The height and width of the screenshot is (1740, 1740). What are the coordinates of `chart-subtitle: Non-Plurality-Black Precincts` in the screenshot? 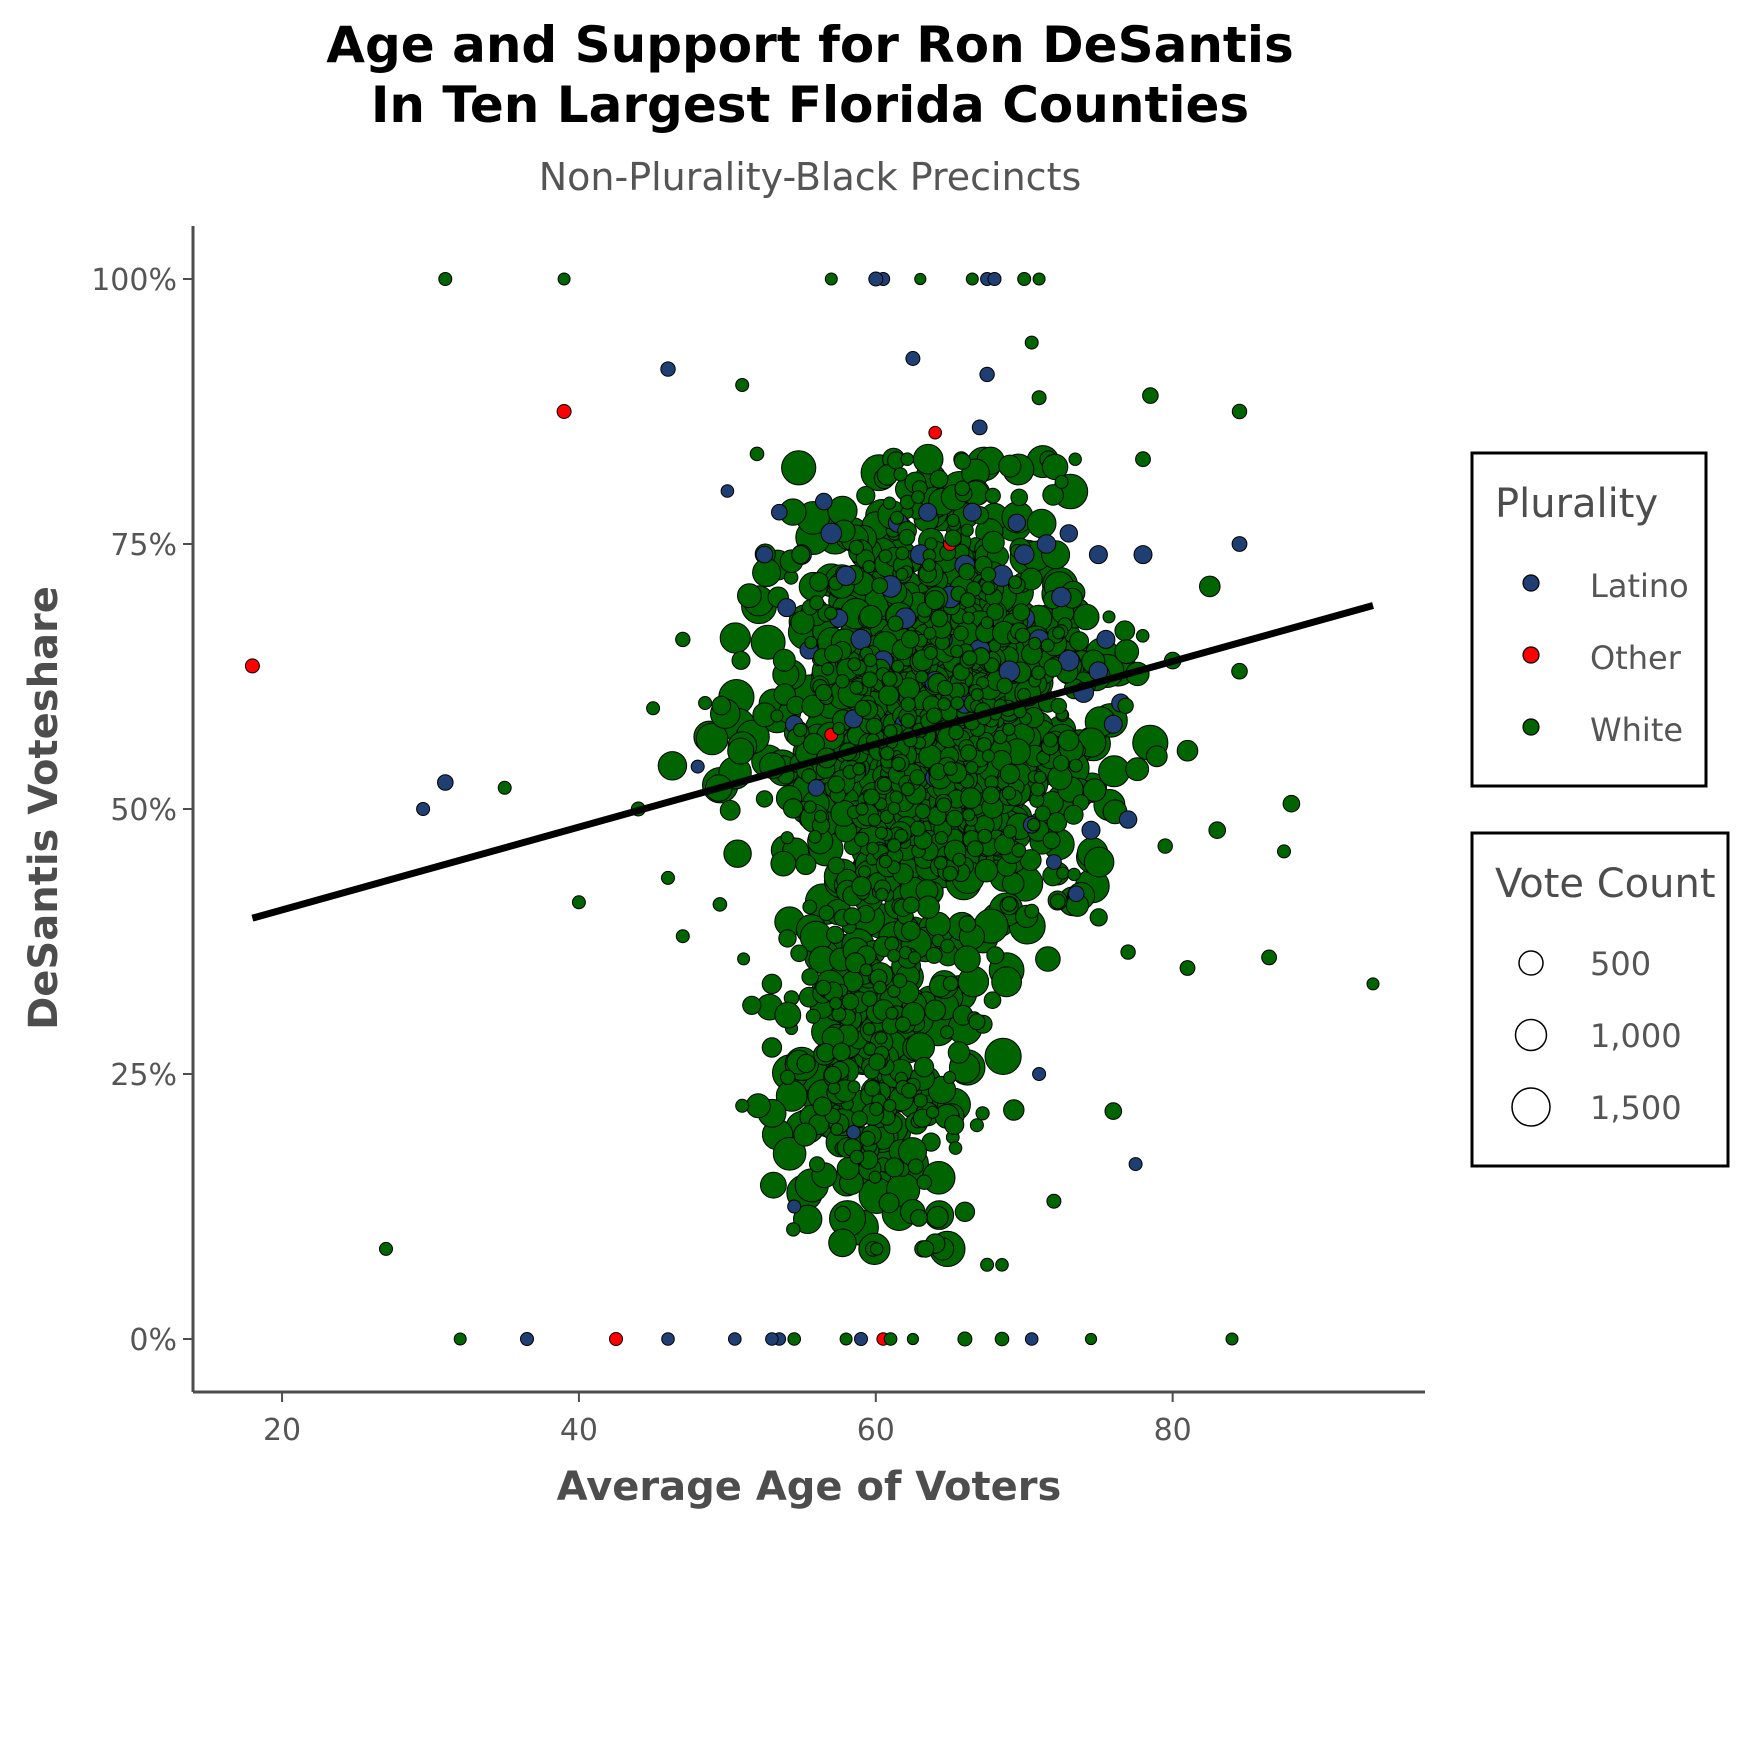 It's located at (810, 177).